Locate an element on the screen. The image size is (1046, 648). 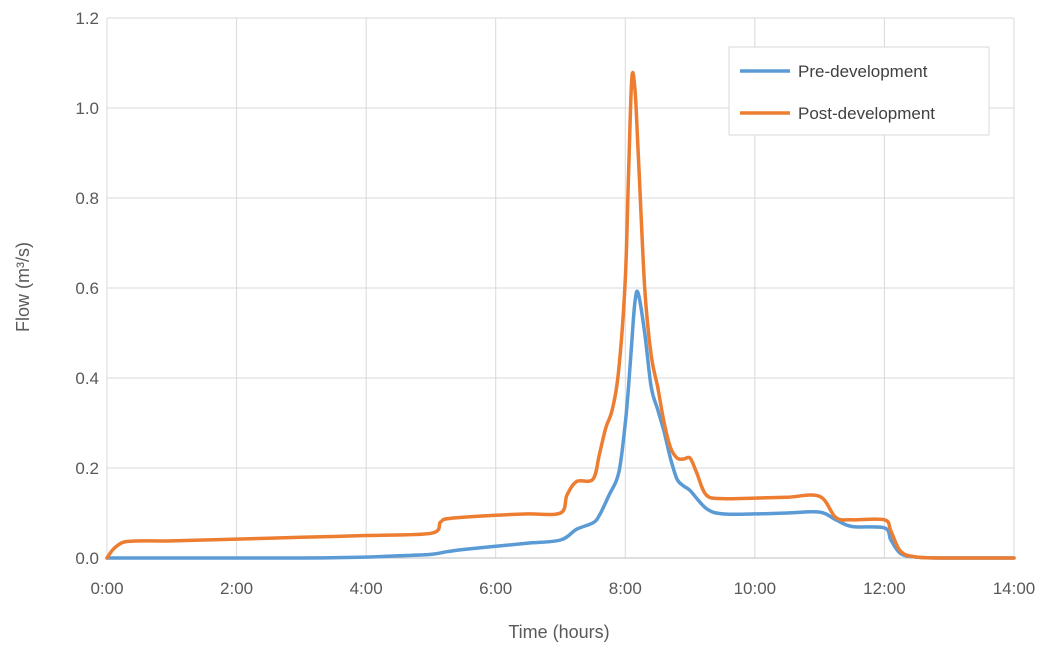
y-tick-label: 0.4 is located at coordinates (87, 378).